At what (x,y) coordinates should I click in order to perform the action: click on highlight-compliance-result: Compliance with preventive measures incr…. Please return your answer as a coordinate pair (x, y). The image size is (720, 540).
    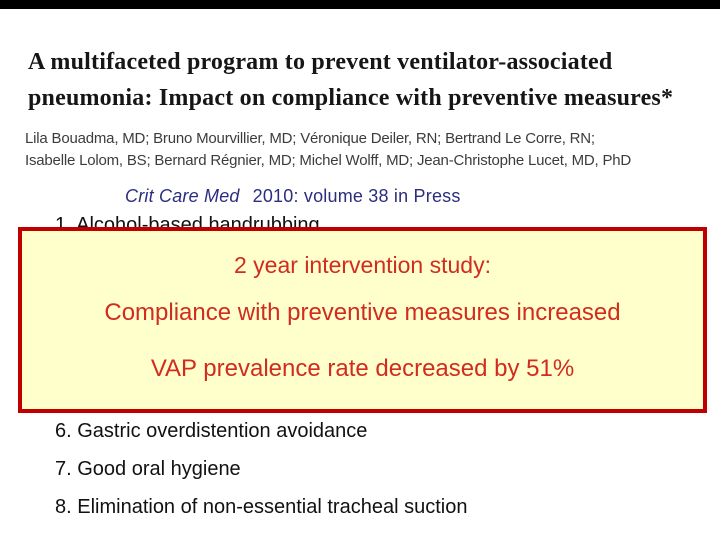
    Looking at the image, I should click on (362, 312).